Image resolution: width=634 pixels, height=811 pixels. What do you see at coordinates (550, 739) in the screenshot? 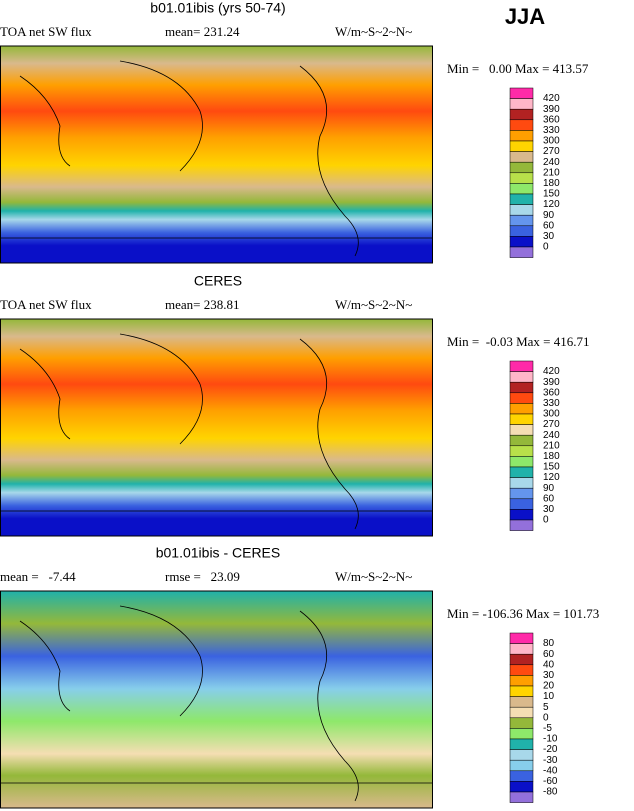
I see `colorbar-label: -10` at bounding box center [550, 739].